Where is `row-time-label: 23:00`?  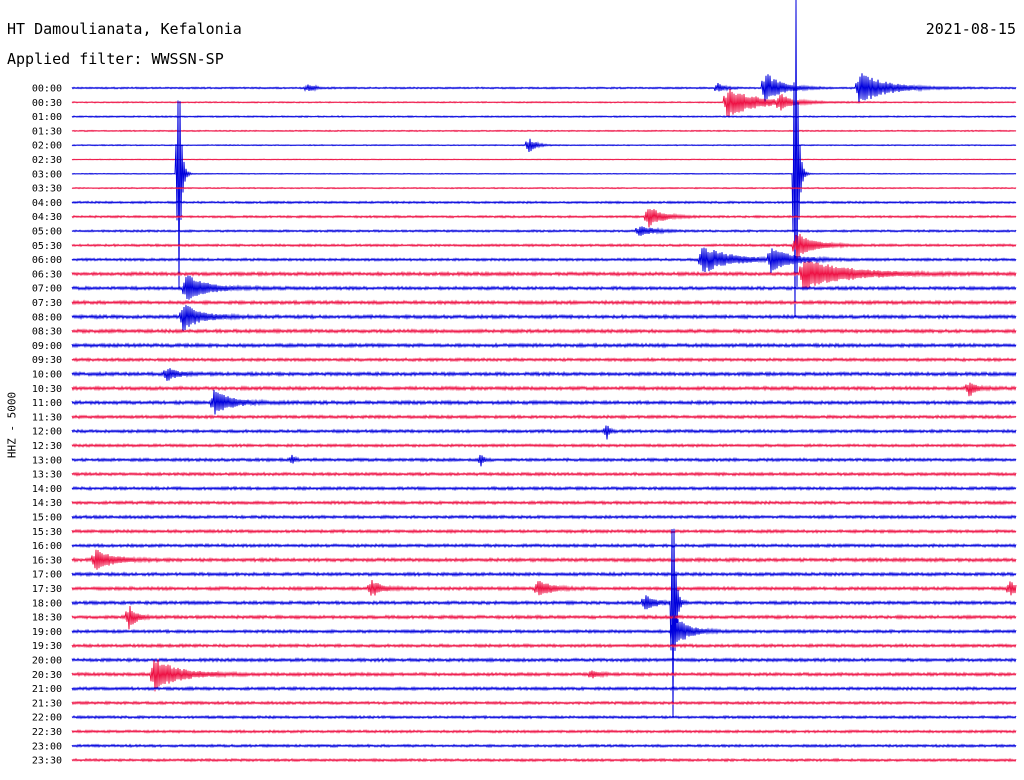 row-time-label: 23:00 is located at coordinates (47, 746).